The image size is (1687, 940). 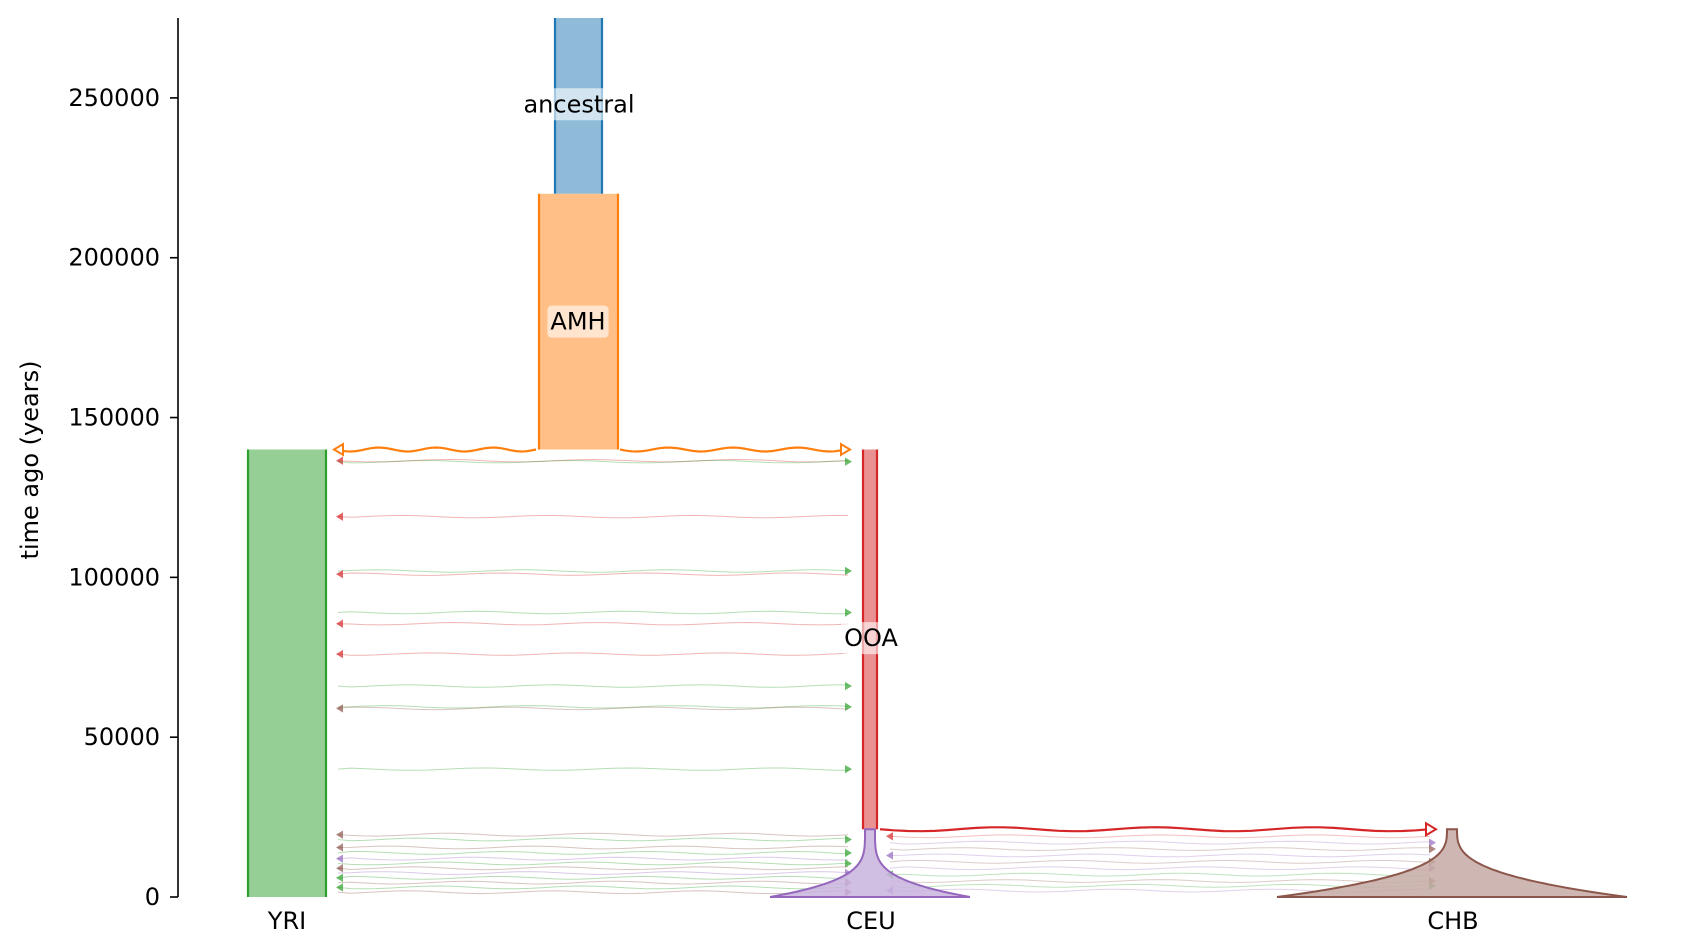 What do you see at coordinates (30, 460) in the screenshot?
I see `y-axis-title: time ago (years)` at bounding box center [30, 460].